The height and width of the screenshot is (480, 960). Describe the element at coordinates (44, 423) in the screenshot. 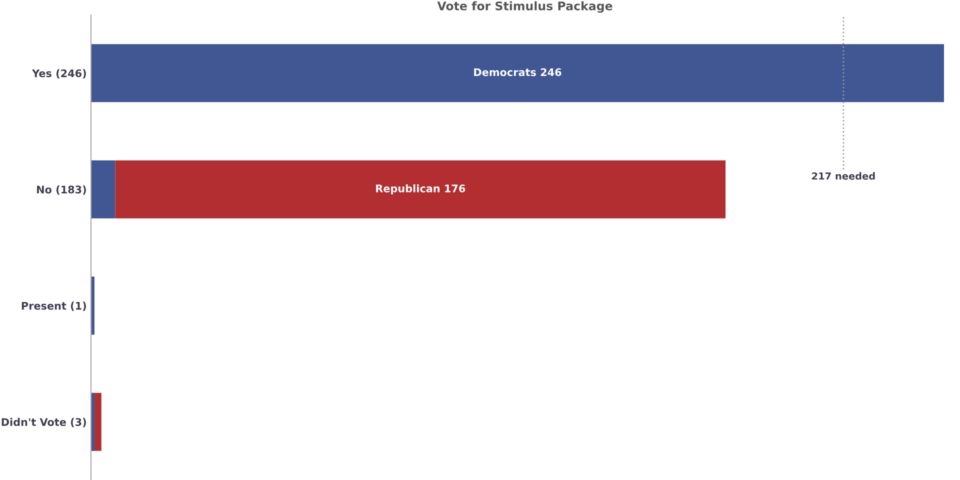

I see `y-tick-label: Didn't Vote (3)` at that location.